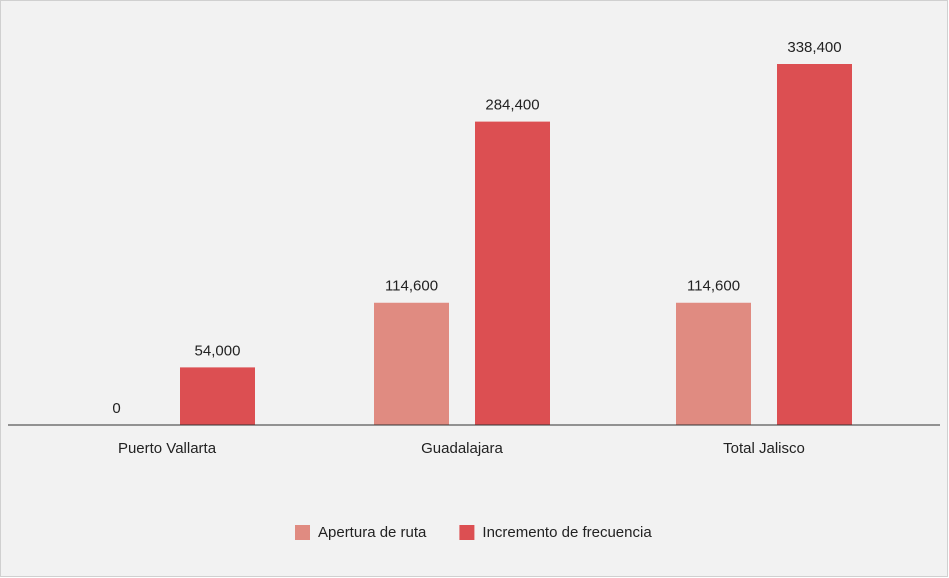 This screenshot has height=578, width=949. What do you see at coordinates (372, 532) in the screenshot?
I see `legend-label: Apertura de ruta` at bounding box center [372, 532].